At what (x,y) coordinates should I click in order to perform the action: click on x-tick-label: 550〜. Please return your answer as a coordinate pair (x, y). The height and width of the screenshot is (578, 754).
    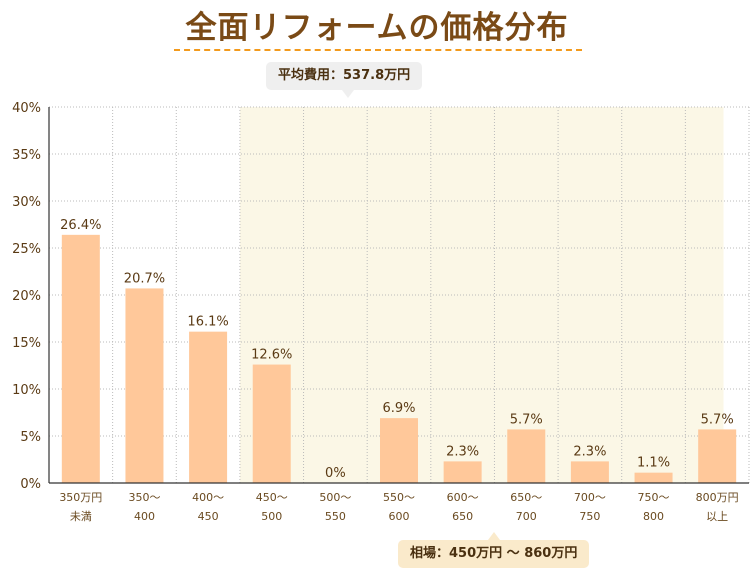
    Looking at the image, I should click on (399, 497).